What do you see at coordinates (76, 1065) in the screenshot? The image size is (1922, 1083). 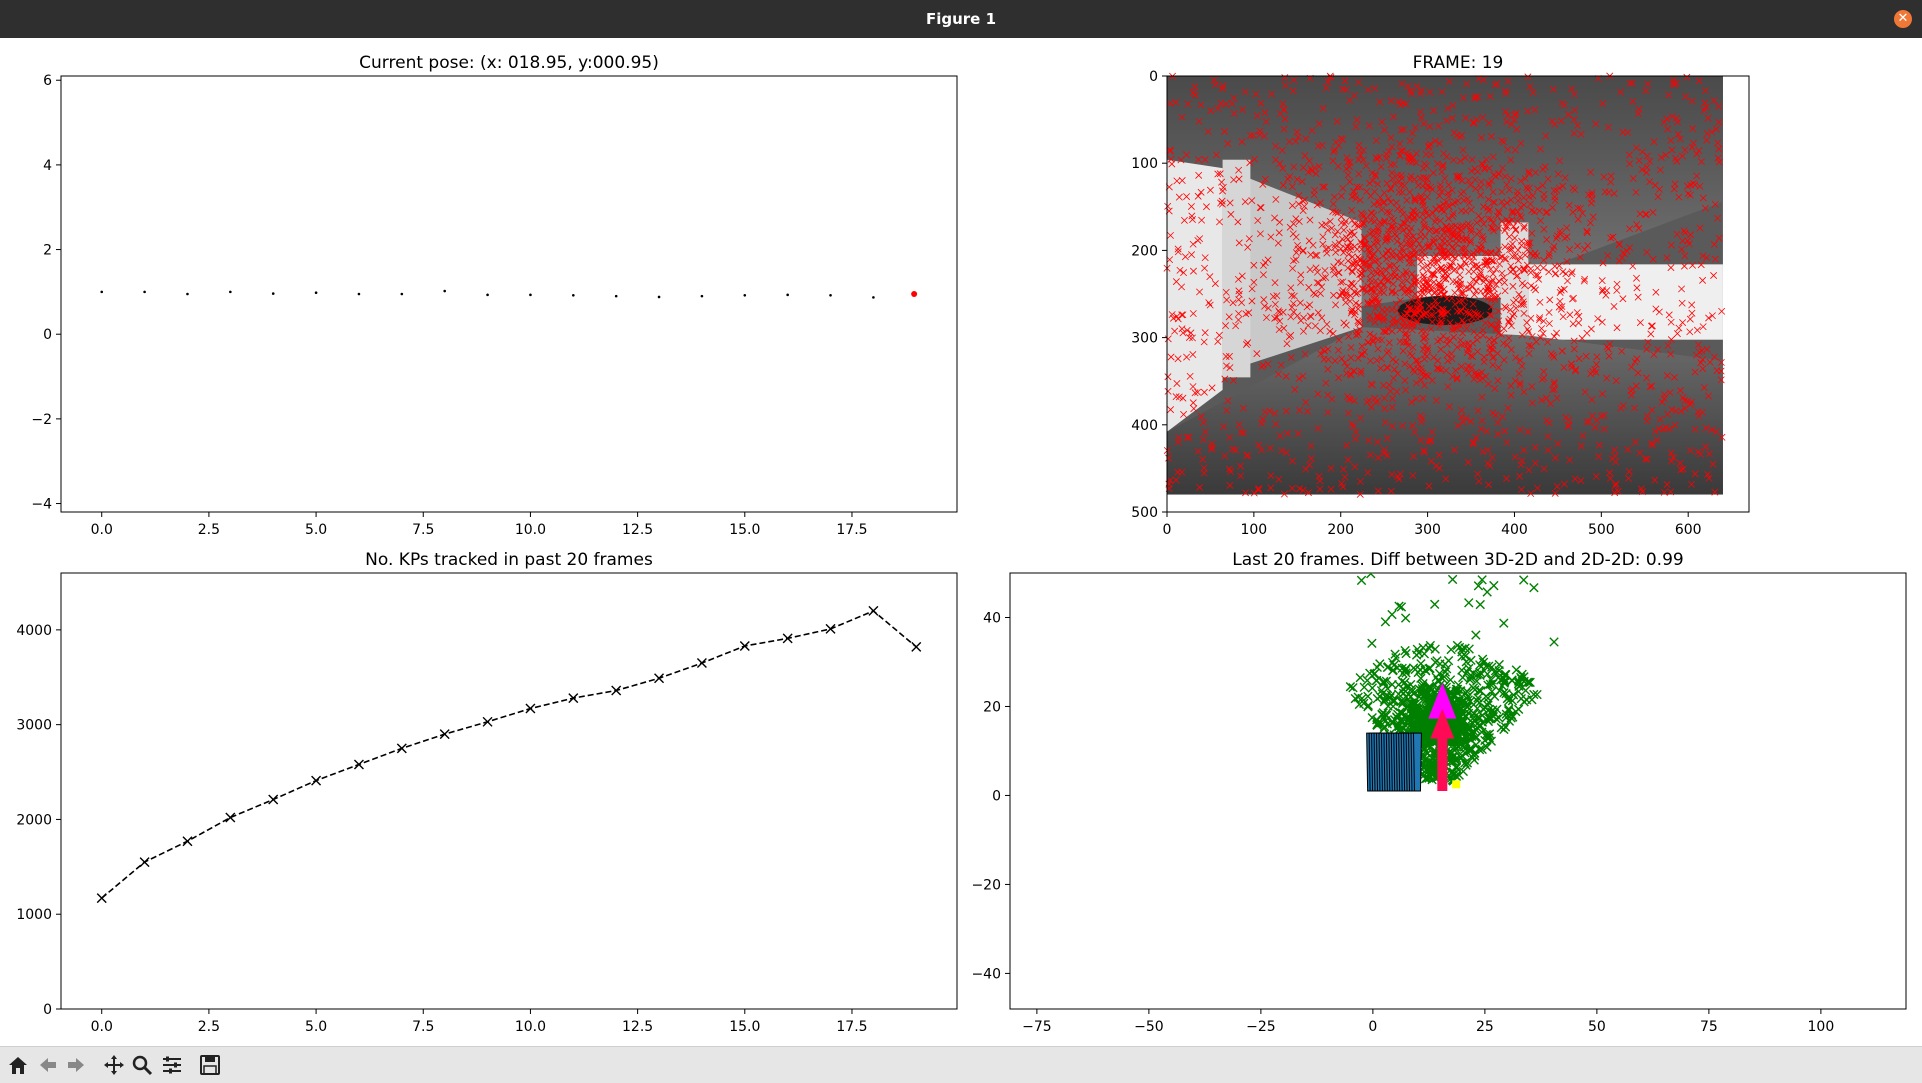 I see `forward-icon` at bounding box center [76, 1065].